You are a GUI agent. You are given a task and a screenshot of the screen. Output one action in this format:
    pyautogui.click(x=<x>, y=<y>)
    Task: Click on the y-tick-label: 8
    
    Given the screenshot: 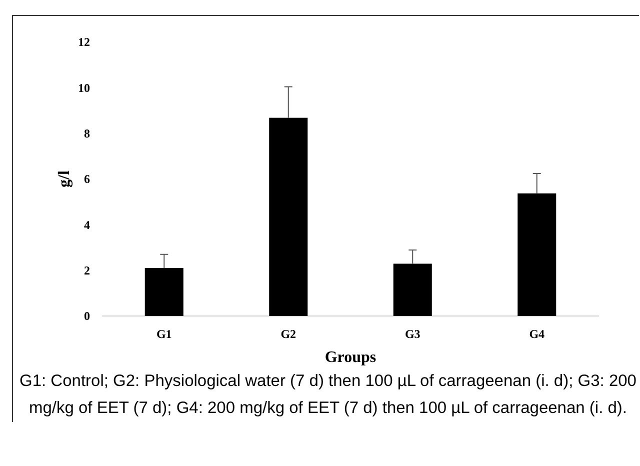 What is the action you would take?
    pyautogui.click(x=87, y=133)
    